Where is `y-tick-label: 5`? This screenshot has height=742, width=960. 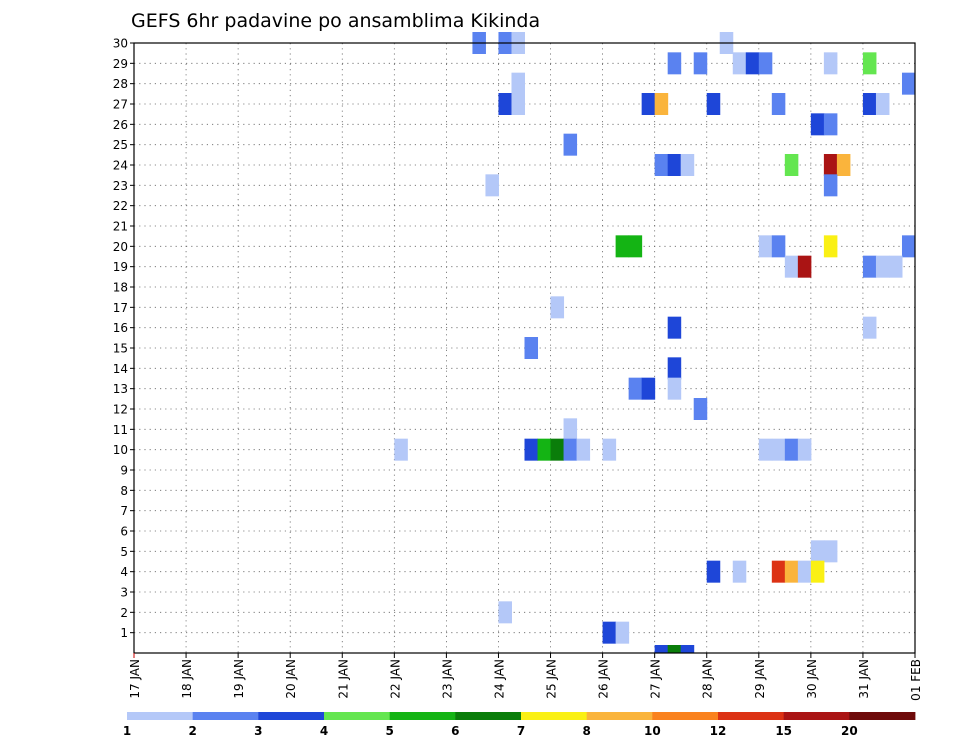
y-tick-label: 5 is located at coordinates (124, 552).